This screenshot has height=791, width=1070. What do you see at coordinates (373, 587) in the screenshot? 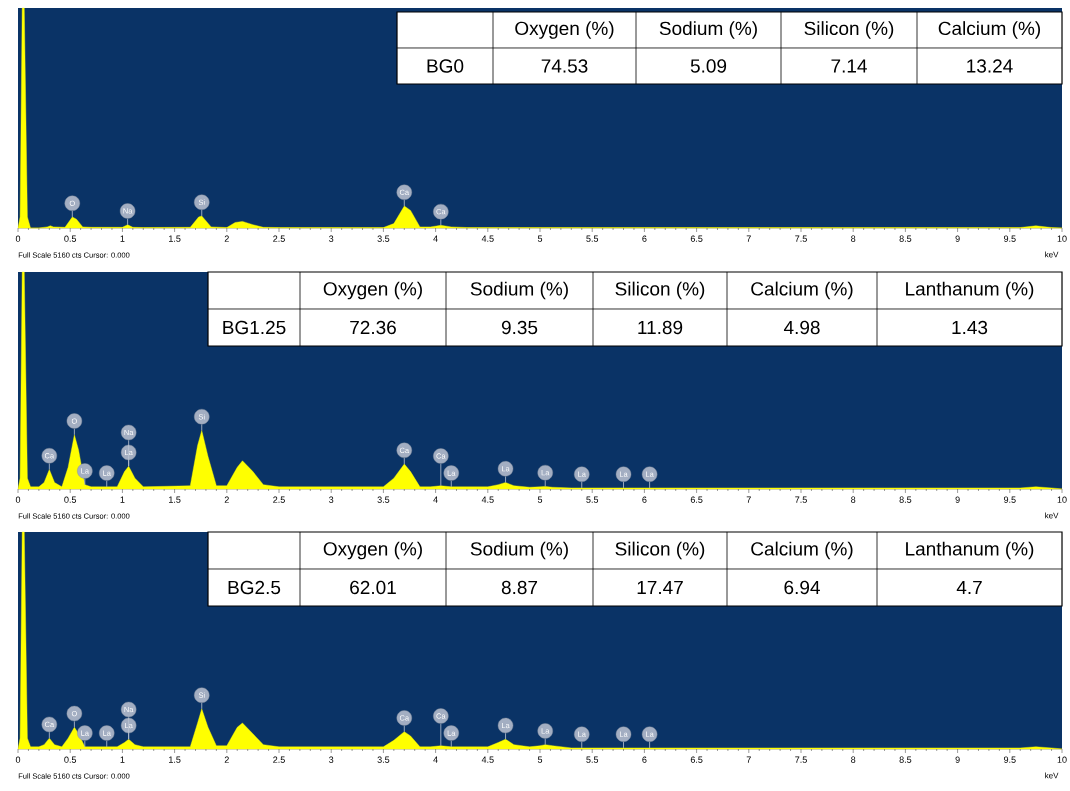
I see `data-label: 62.01` at bounding box center [373, 587].